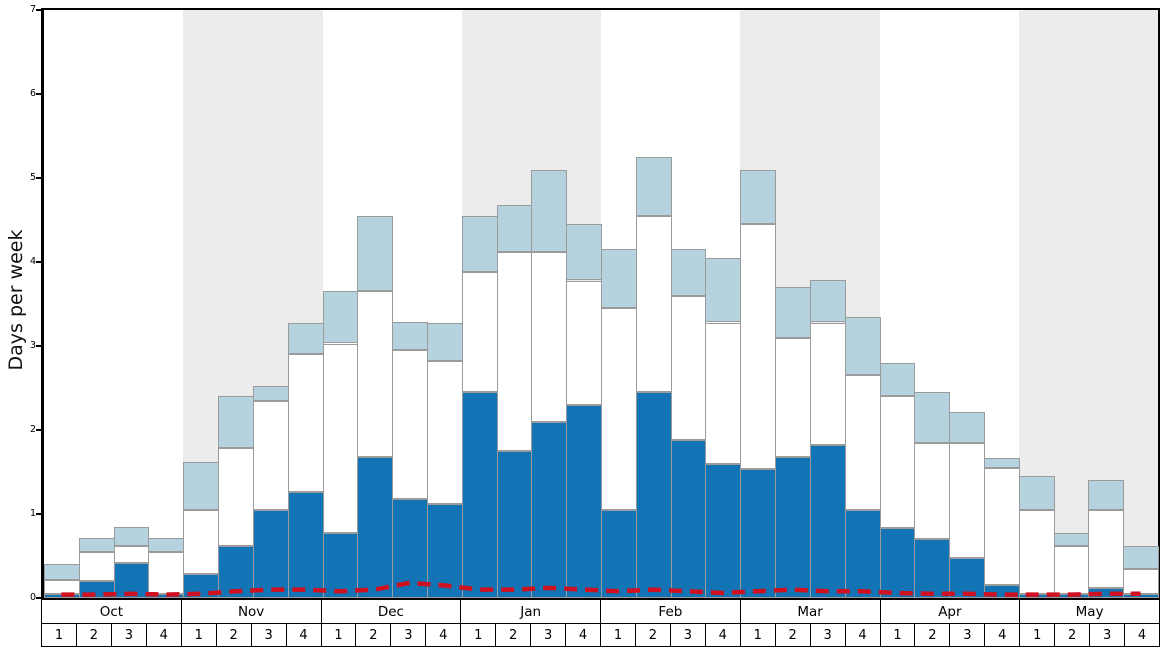  I want to click on week-label-jan-1: 1, so click(477, 635).